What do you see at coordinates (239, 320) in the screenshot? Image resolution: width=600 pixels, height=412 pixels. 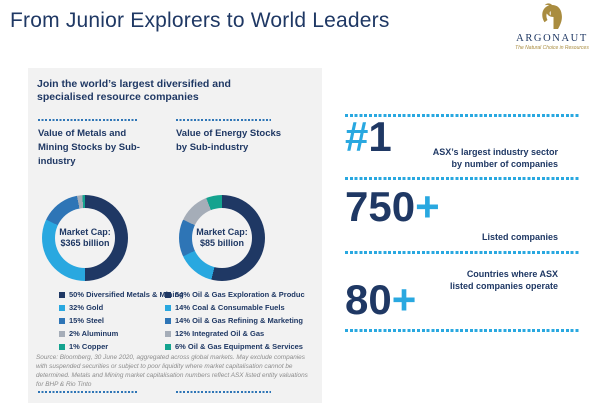 I see `legend-label: 14% Oil & Gas Refining & Marketing` at bounding box center [239, 320].